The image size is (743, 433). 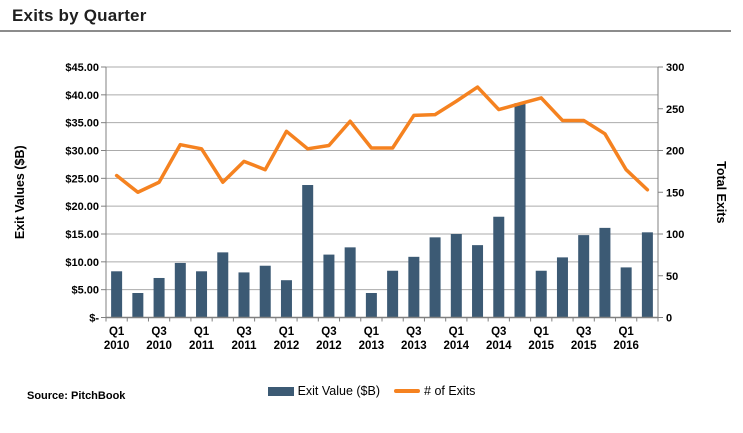 I want to click on y-axis-right-tick-label: 250, so click(x=675, y=110).